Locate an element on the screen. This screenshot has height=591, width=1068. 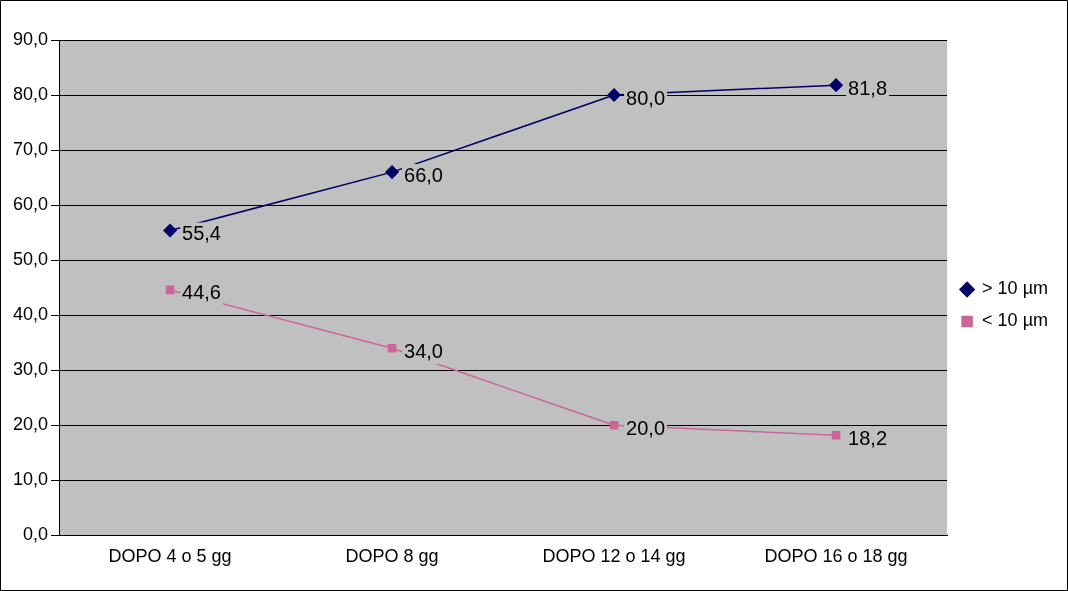
data-label: 66,0 is located at coordinates (423, 174).